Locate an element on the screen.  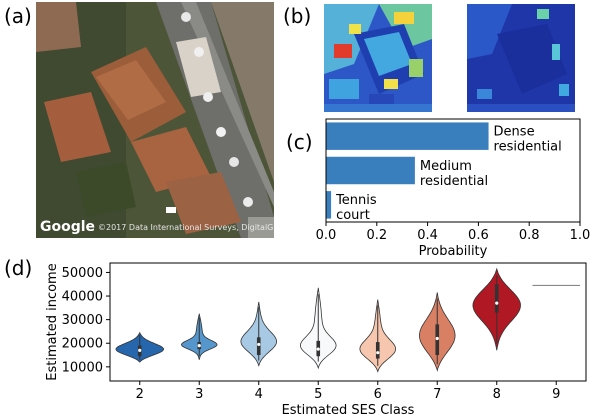
activation-map-2-graphic is located at coordinates (521, 58).